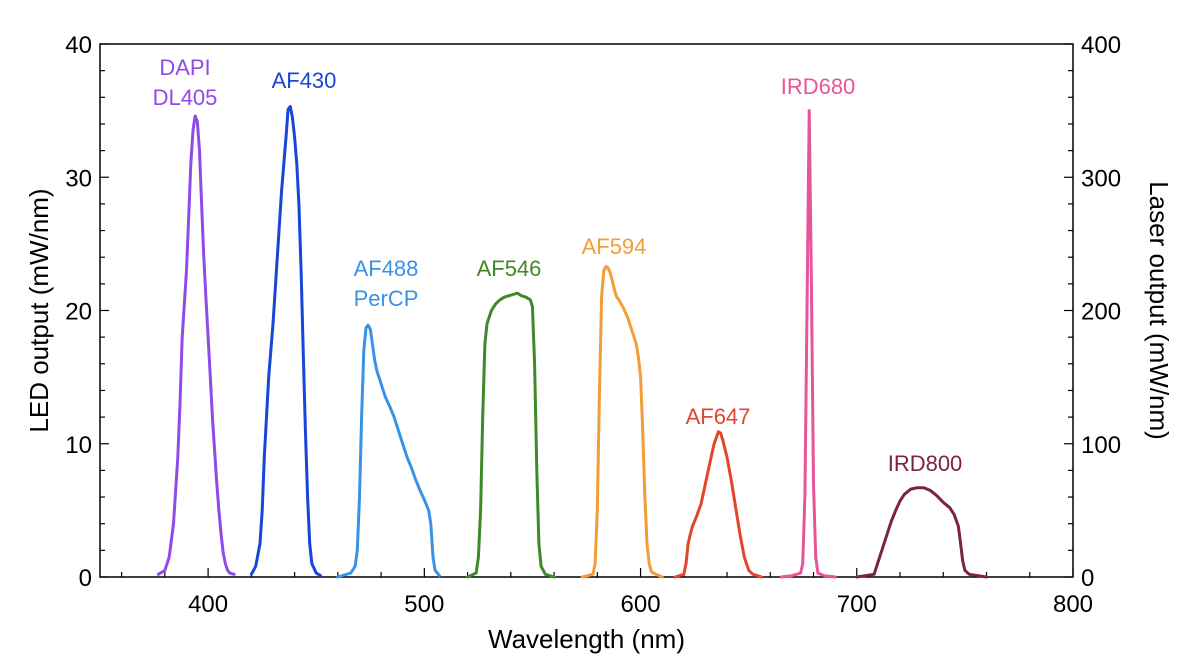 The width and height of the screenshot is (1200, 663). I want to click on series-line-af647, so click(718, 504).